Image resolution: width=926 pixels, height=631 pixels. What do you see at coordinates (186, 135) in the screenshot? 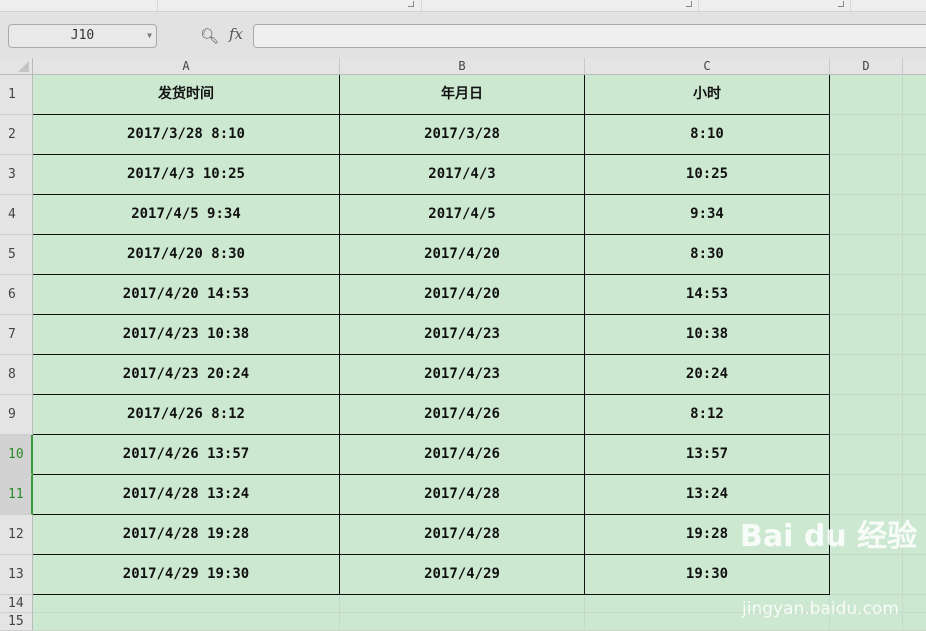
I see `cell: 2017/3/28 8:10` at bounding box center [186, 135].